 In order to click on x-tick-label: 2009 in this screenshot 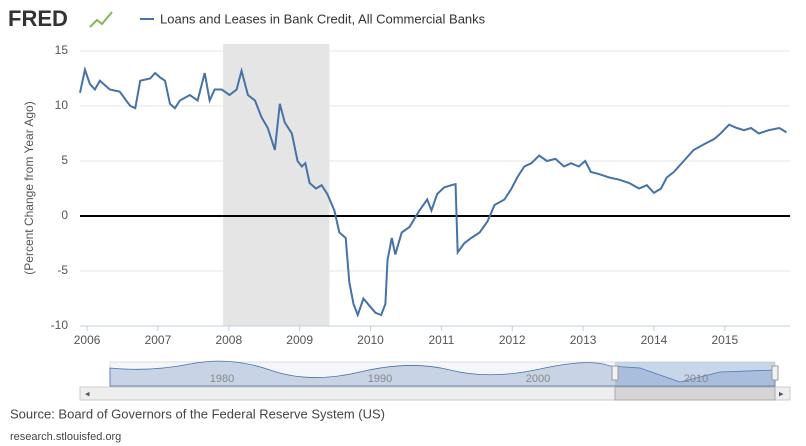, I will do `click(299, 340)`.